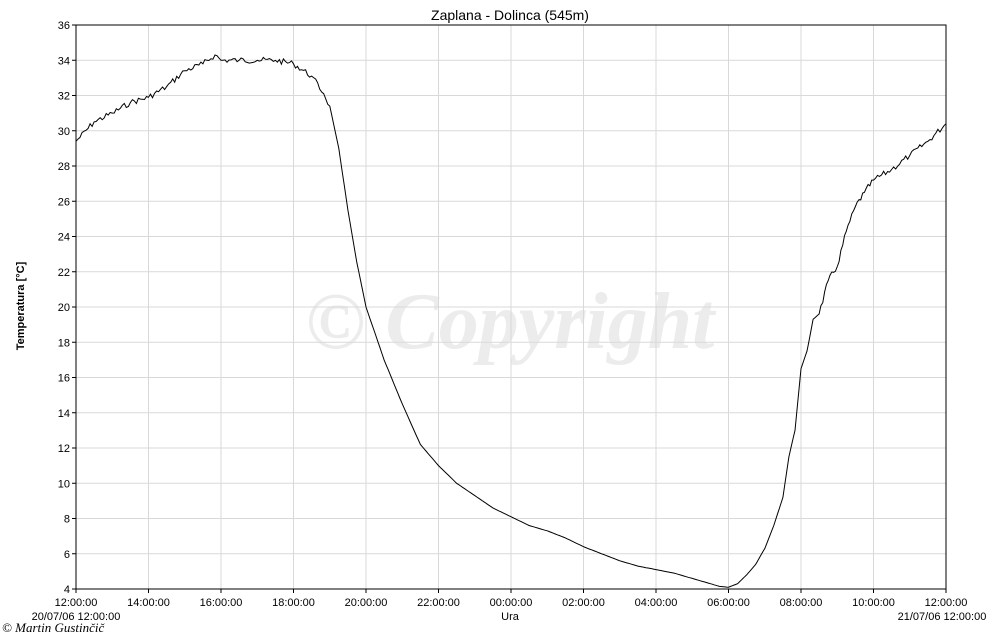  I want to click on y-tick-label: 18, so click(64, 343).